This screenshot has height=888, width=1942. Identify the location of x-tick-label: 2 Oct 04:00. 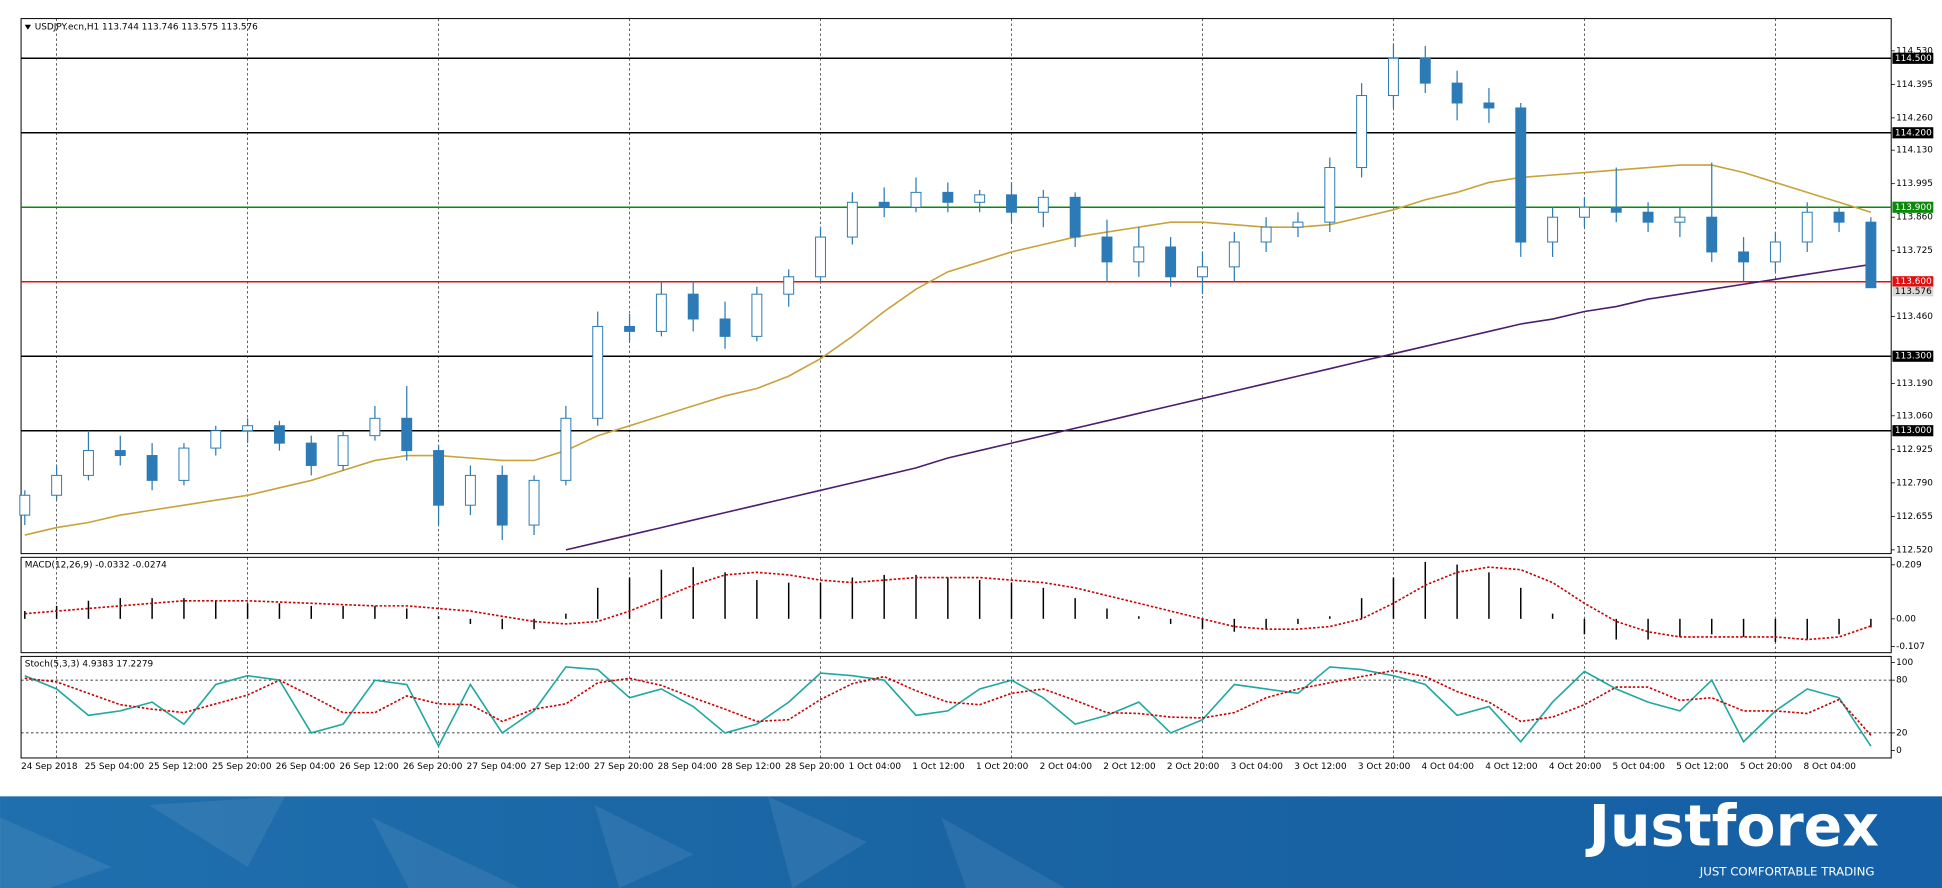
(1066, 767).